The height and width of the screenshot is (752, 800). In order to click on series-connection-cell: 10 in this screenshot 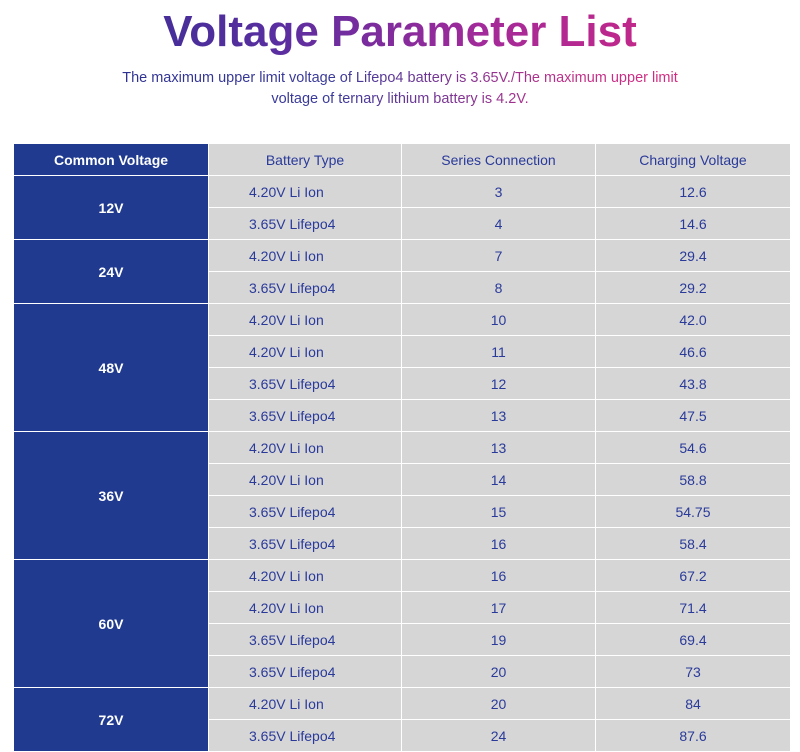, I will do `click(498, 319)`.